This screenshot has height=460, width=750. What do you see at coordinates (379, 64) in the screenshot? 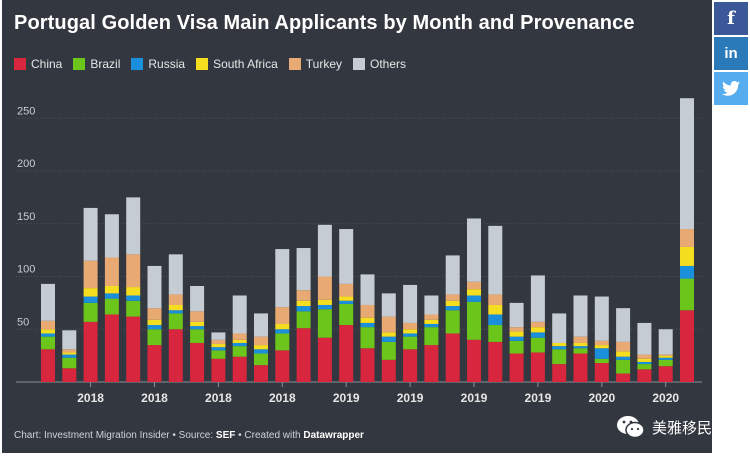
I see `legend-item-others: Others` at bounding box center [379, 64].